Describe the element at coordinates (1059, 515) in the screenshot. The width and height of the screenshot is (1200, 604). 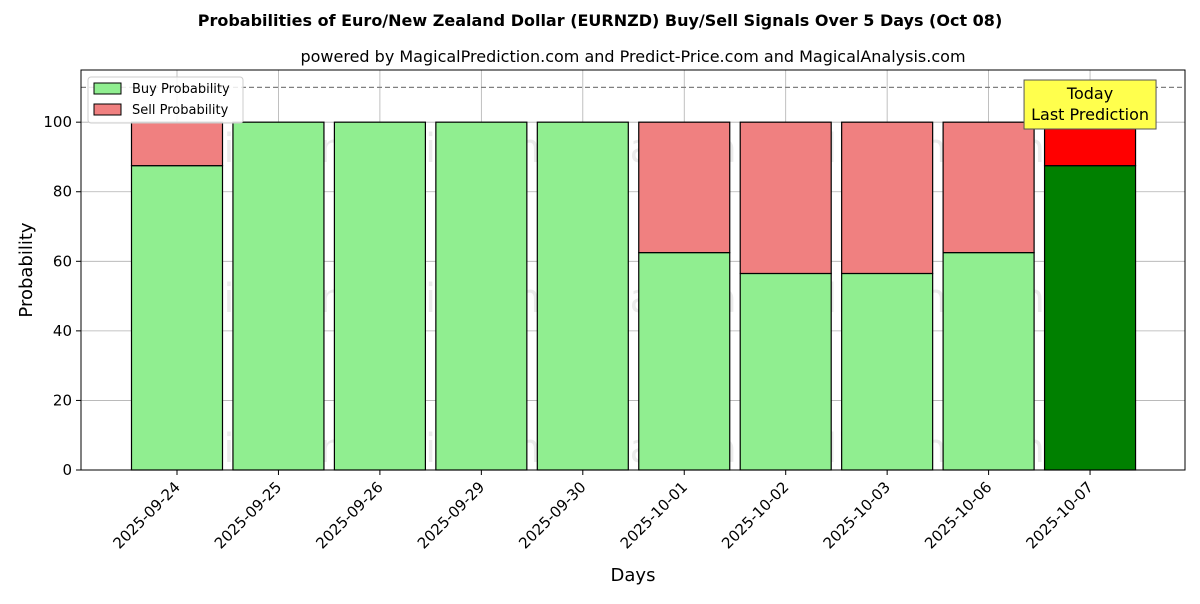
I see `x-tick-label: 2025-10-07` at that location.